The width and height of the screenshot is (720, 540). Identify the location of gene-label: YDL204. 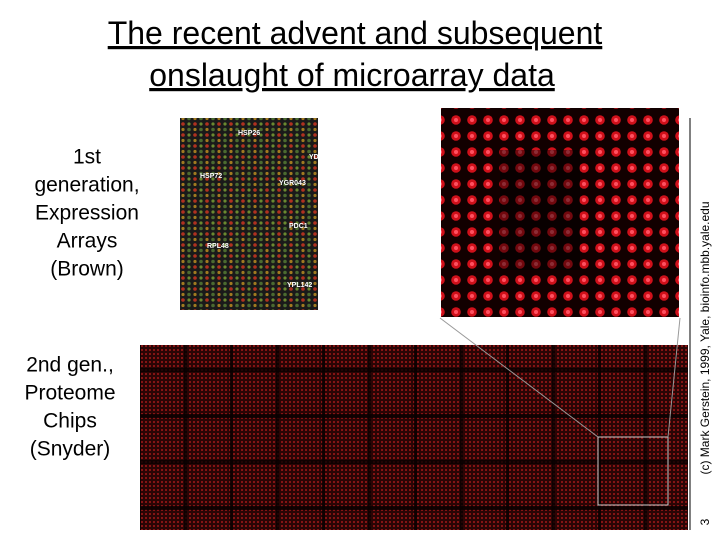
(322, 157).